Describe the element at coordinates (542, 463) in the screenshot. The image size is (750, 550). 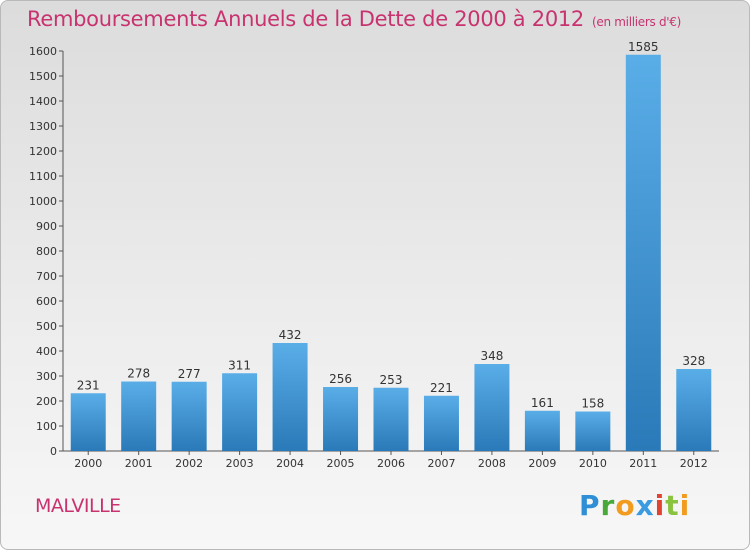
I see `x-tick-label-2009: 2009` at that location.